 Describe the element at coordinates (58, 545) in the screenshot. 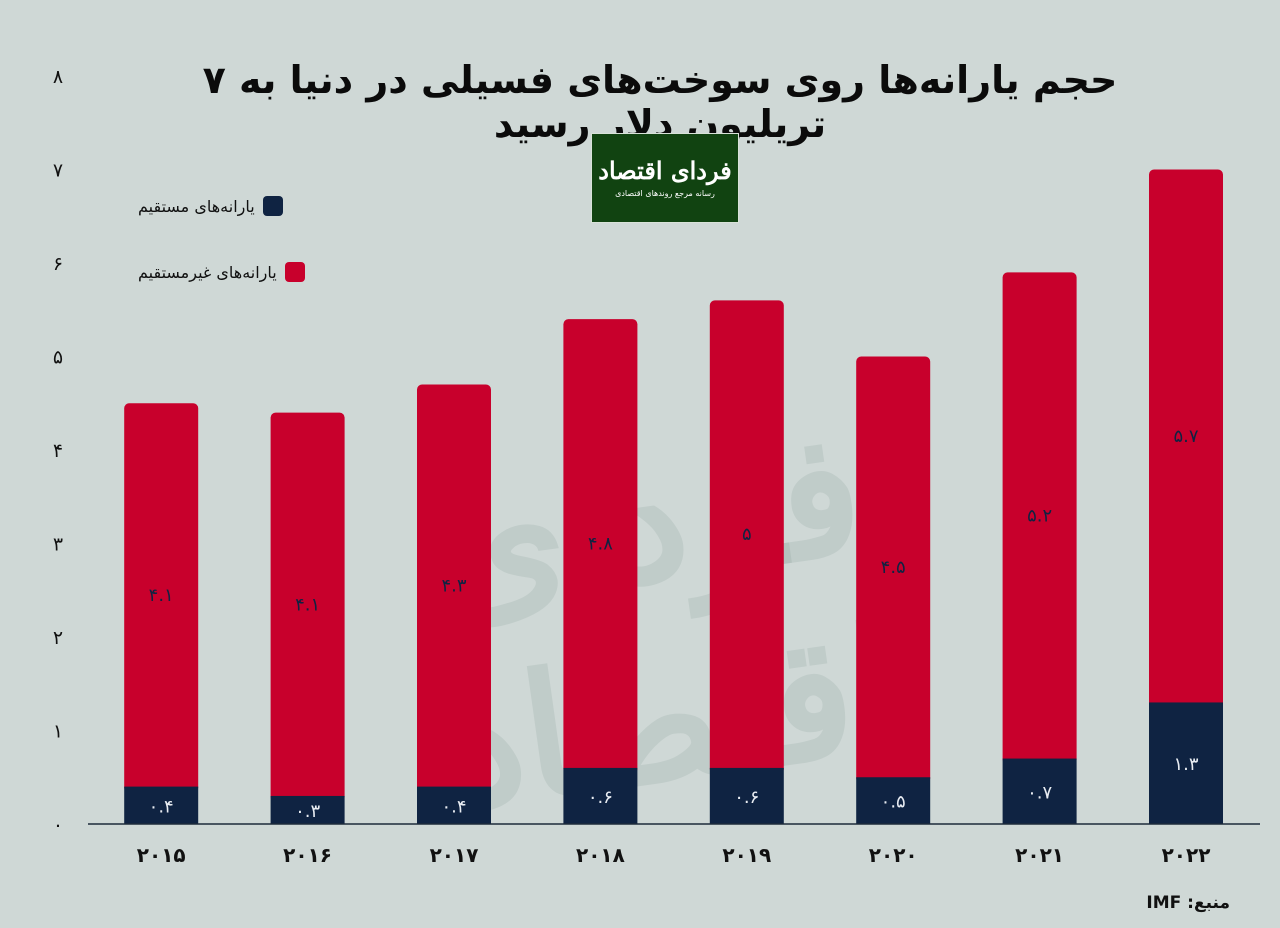

I see `y-tick-label: ۳` at that location.